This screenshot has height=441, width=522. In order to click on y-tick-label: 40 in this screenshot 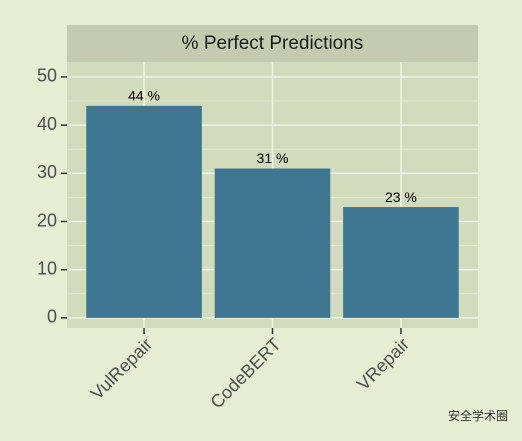, I will do `click(47, 124)`.